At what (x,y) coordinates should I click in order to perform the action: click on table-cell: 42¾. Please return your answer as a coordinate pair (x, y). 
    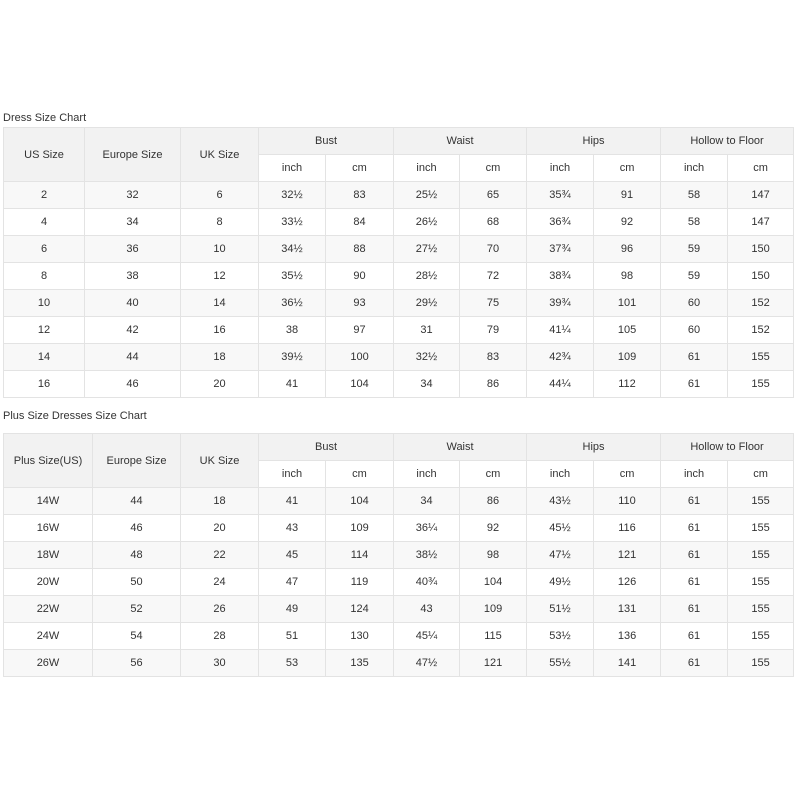
    Looking at the image, I should click on (560, 357).